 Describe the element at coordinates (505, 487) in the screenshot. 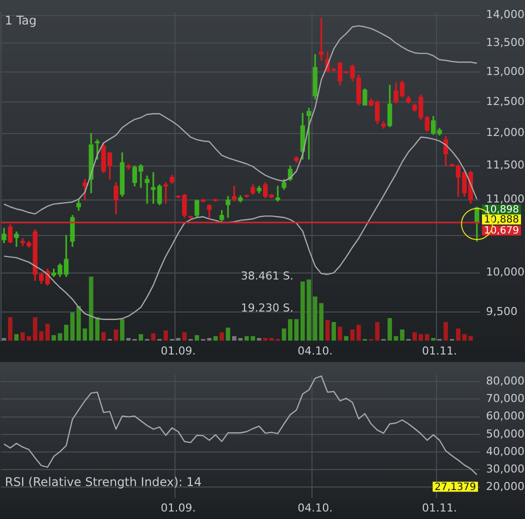

I see `y-tick-label: 20,000` at that location.